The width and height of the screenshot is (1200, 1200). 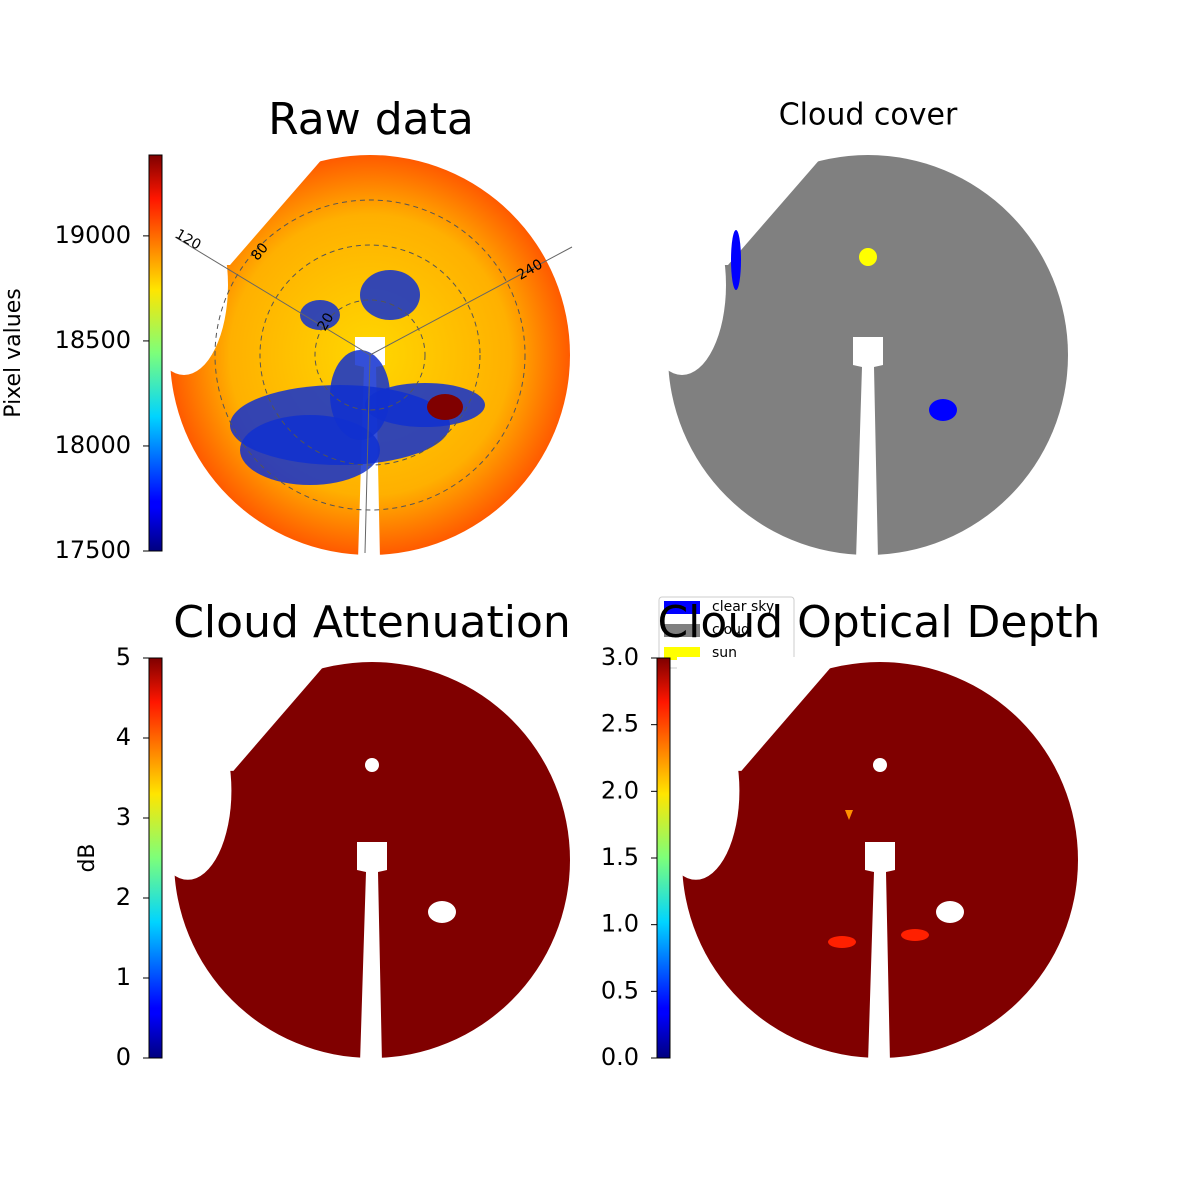 What do you see at coordinates (123, 737) in the screenshot?
I see `colorbar-tick-label: 4` at bounding box center [123, 737].